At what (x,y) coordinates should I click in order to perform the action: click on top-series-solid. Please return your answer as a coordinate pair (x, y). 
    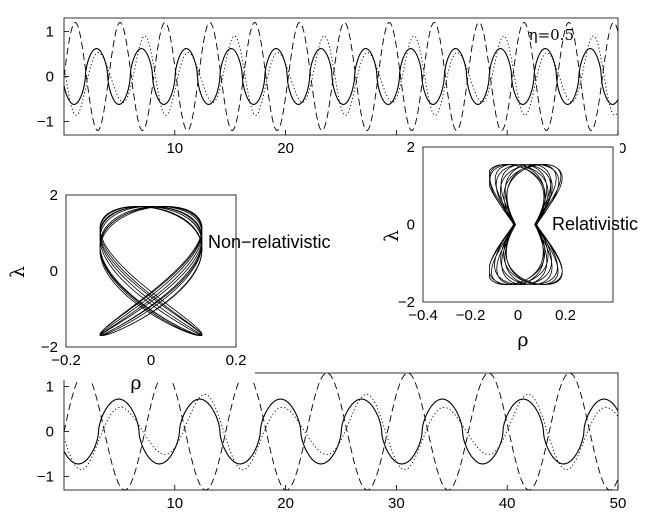
    Looking at the image, I should click on (341, 76).